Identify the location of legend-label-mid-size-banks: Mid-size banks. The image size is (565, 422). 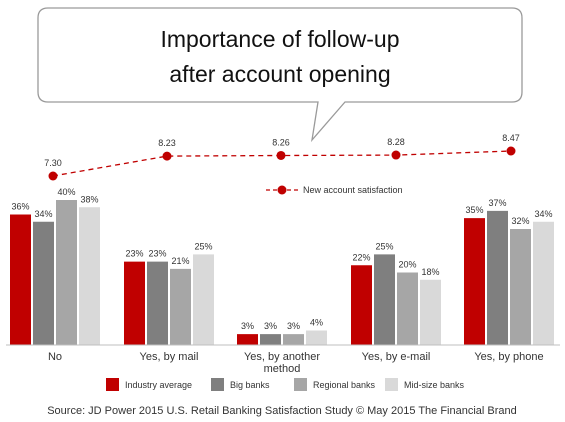
(434, 385).